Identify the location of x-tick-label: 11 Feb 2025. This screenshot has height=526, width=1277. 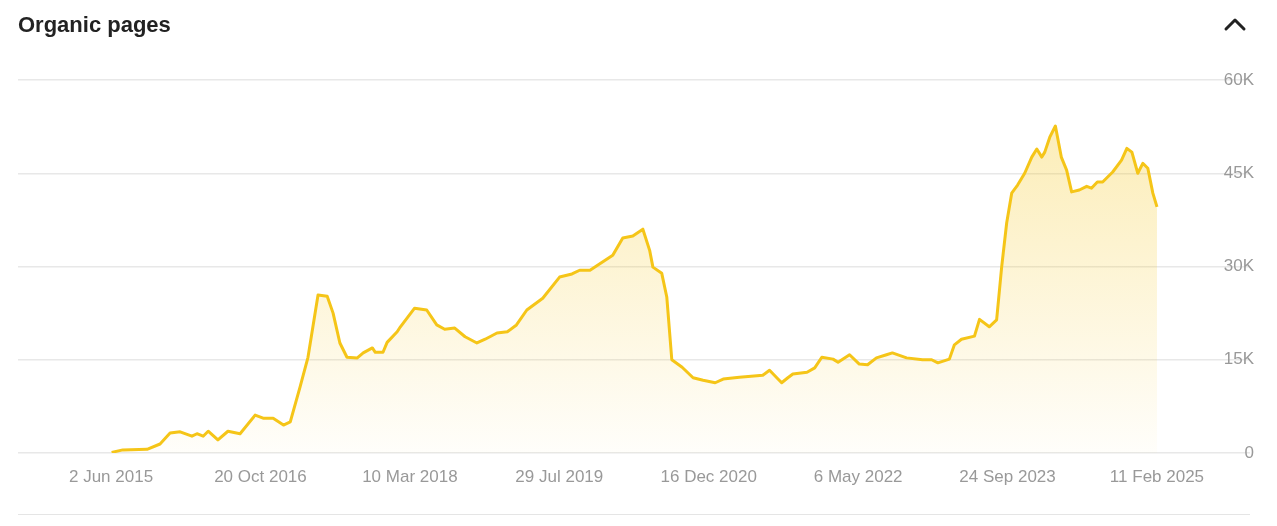
(1157, 476).